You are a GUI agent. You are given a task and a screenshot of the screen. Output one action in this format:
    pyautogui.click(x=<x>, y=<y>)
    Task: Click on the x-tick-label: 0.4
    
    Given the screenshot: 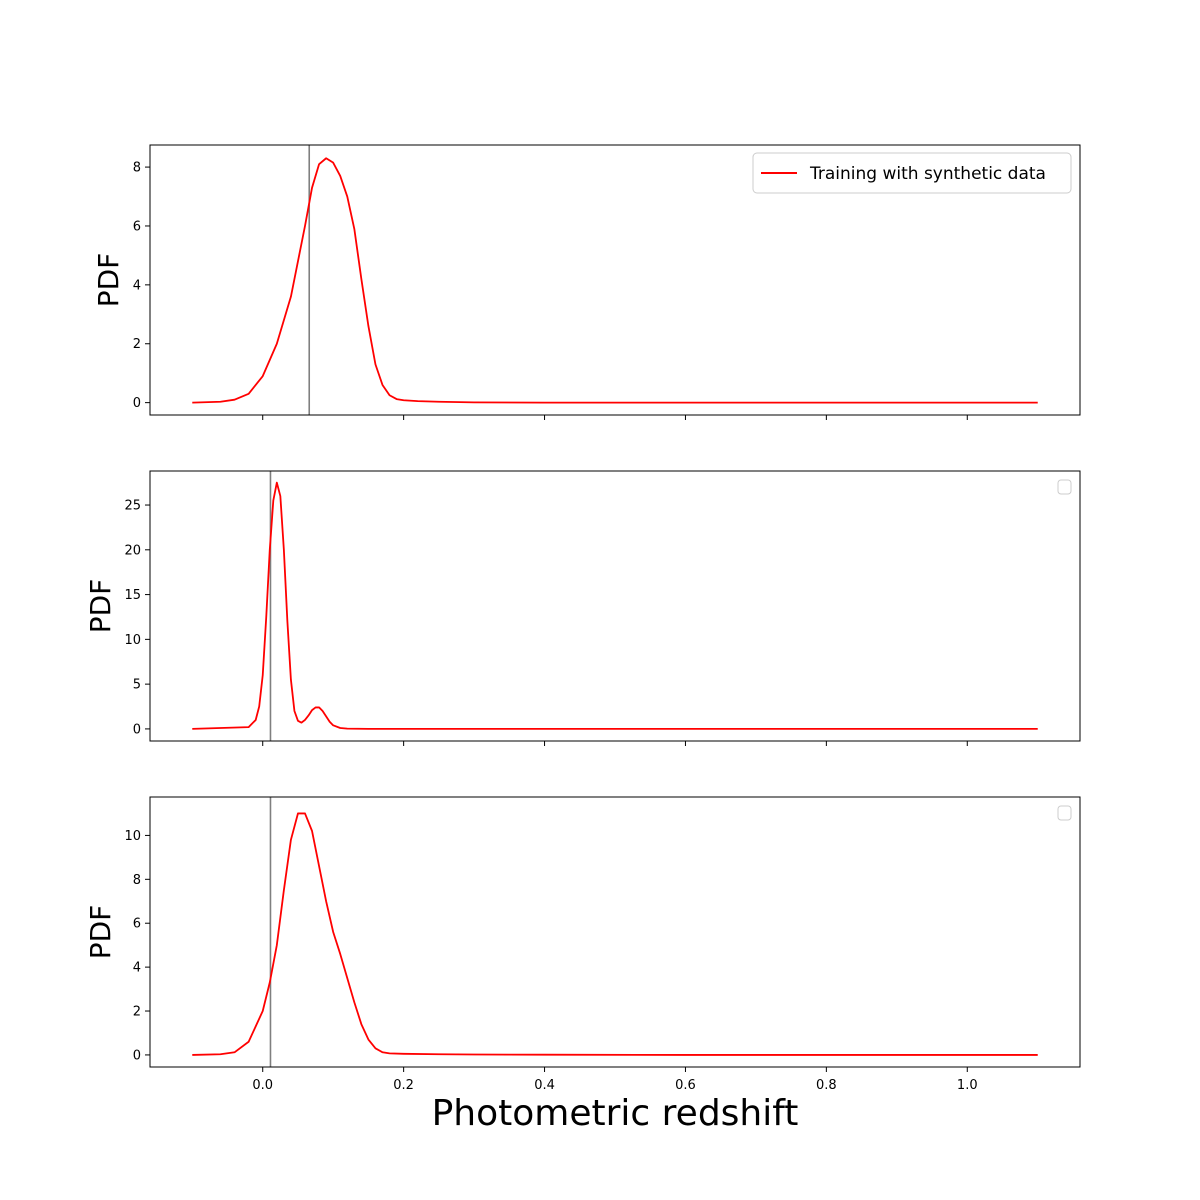 What is the action you would take?
    pyautogui.click(x=544, y=1085)
    